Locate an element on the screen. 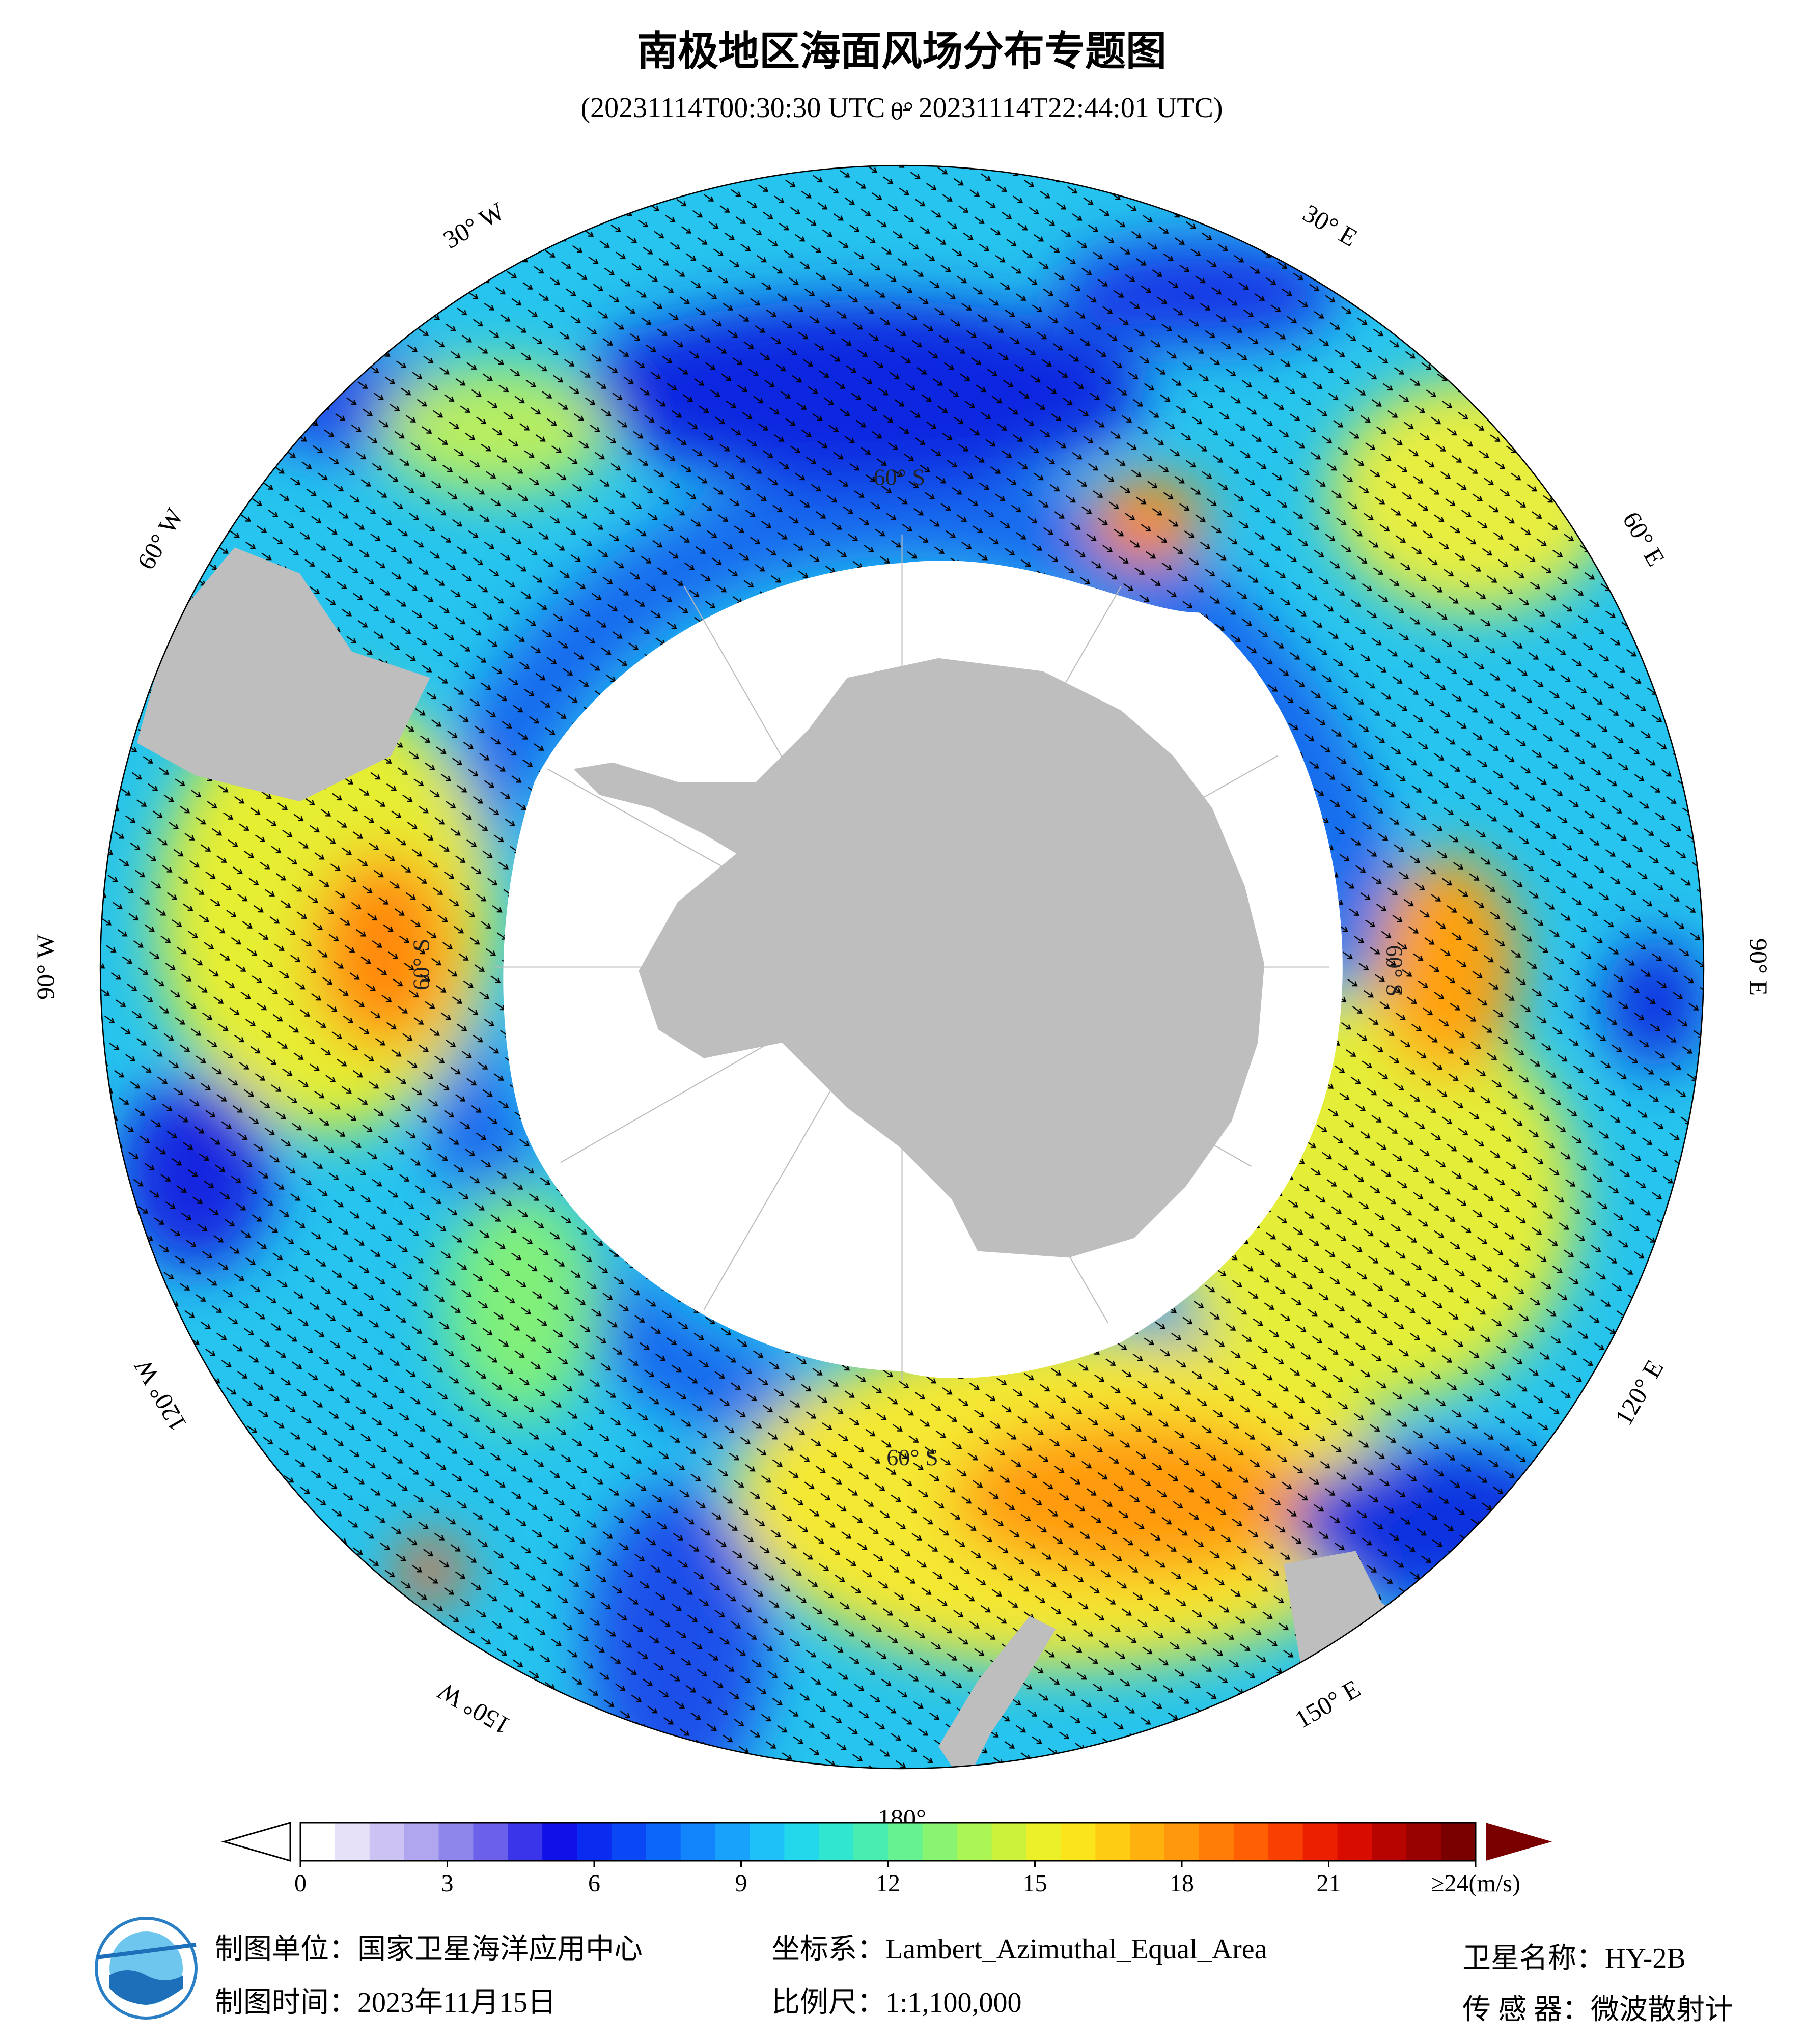  colorbar-tick-label: 6 is located at coordinates (594, 1883).